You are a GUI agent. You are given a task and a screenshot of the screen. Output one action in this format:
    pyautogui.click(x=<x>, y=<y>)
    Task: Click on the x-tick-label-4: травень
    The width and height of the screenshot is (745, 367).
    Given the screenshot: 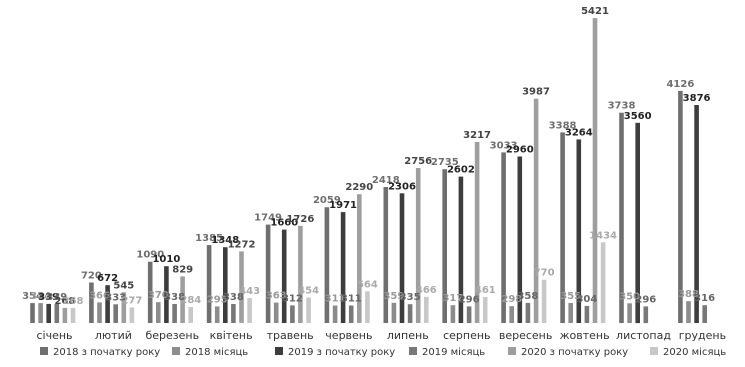 What is the action you would take?
    pyautogui.click(x=290, y=335)
    